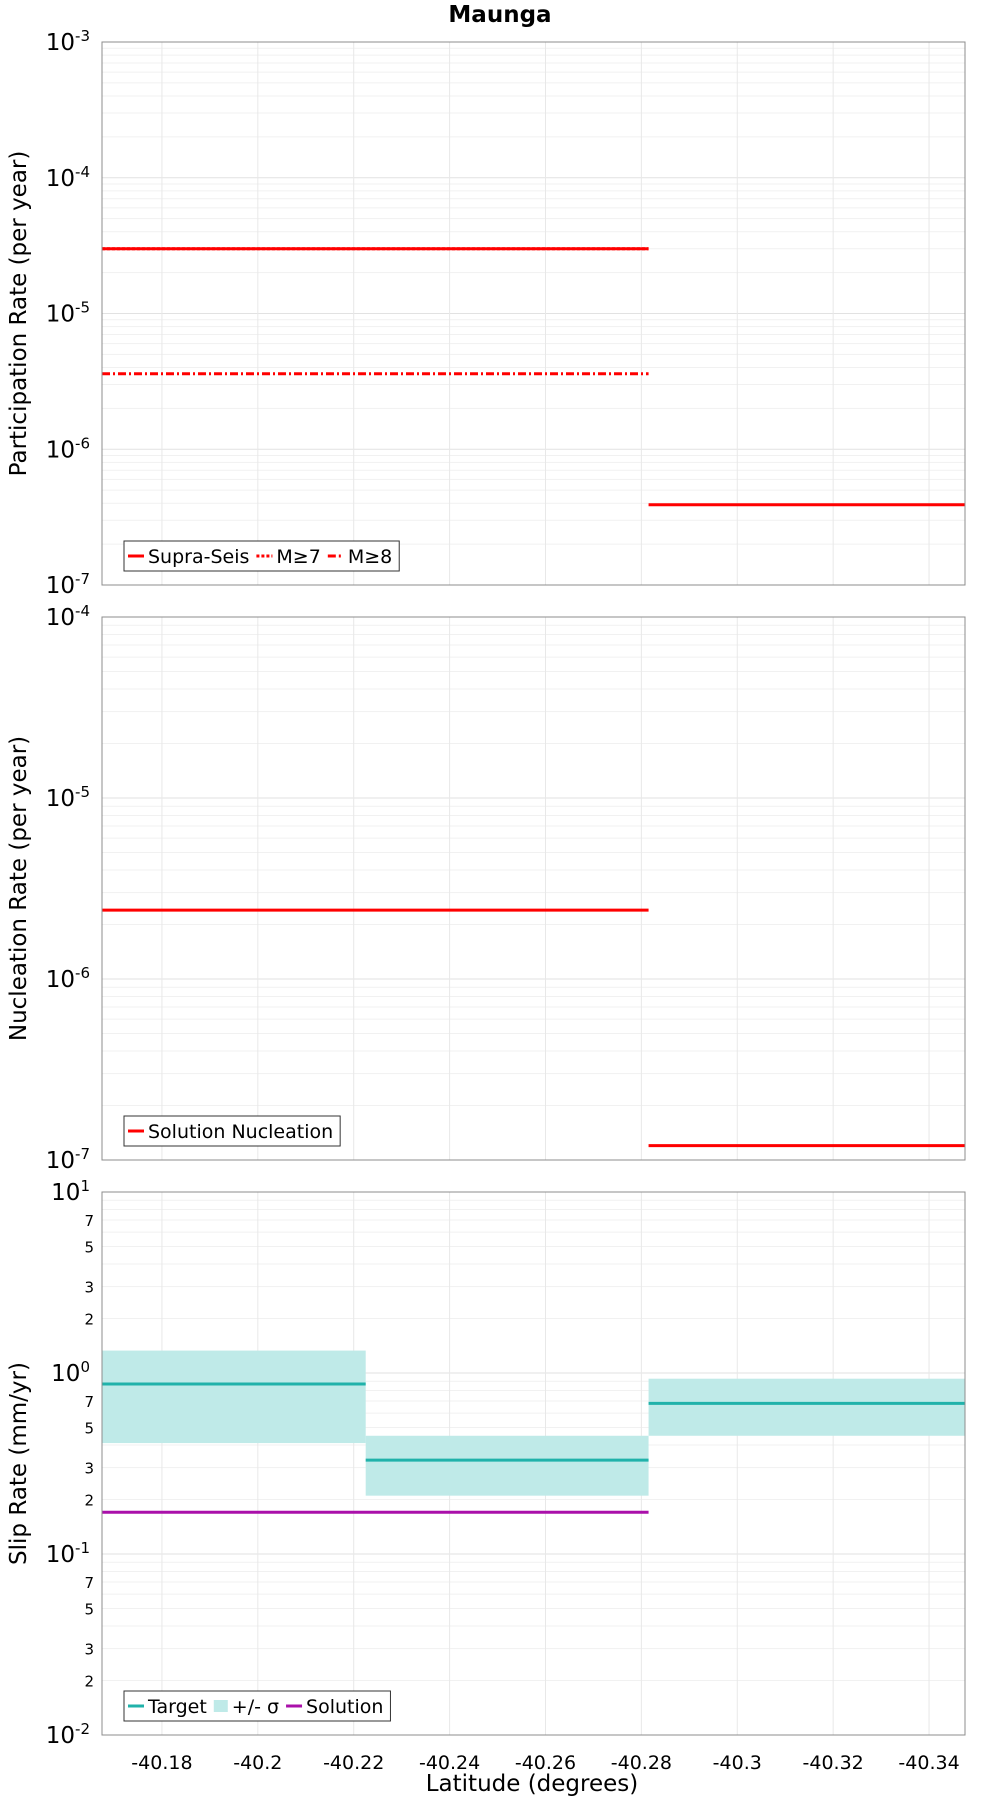  I want to click on y-tick-label: 10⁻³, so click(68, 41).